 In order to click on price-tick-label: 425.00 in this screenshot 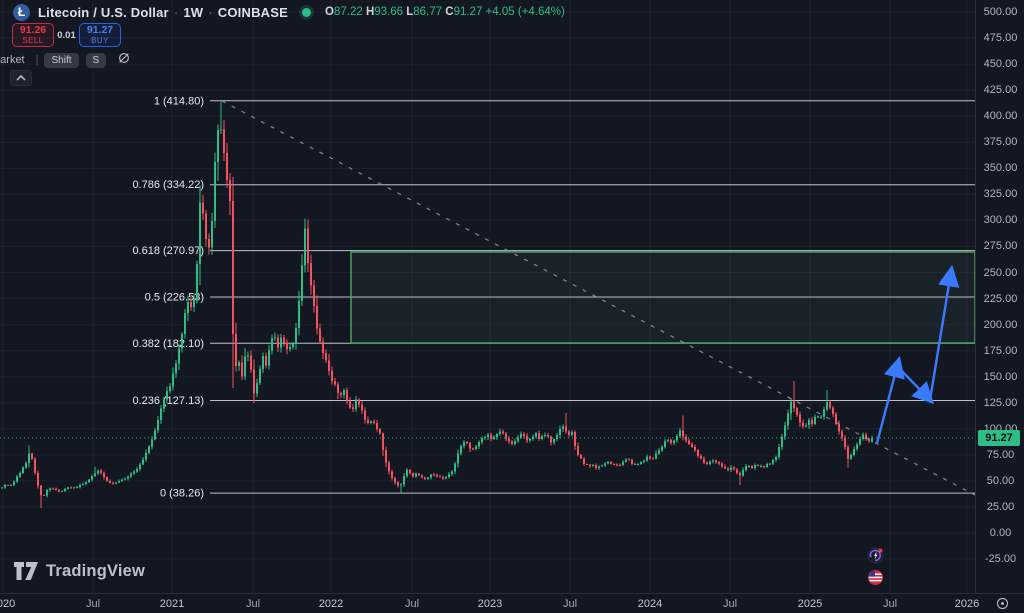, I will do `click(1000, 90)`.